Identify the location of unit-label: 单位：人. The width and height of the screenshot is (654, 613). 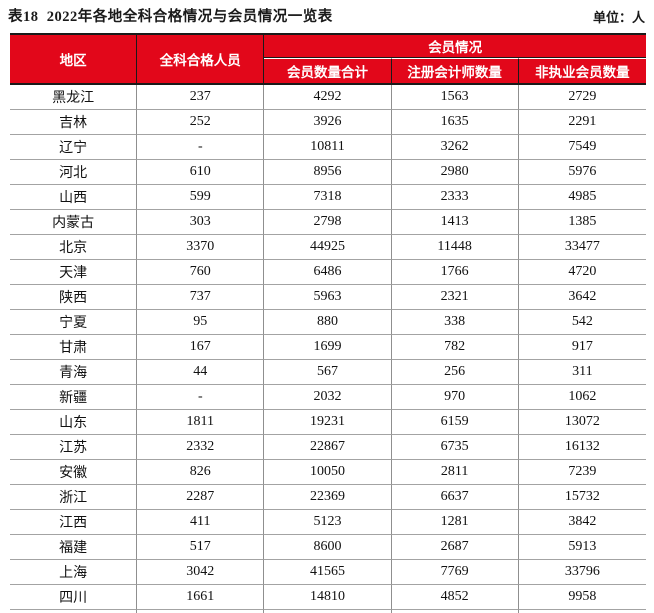
(618, 17).